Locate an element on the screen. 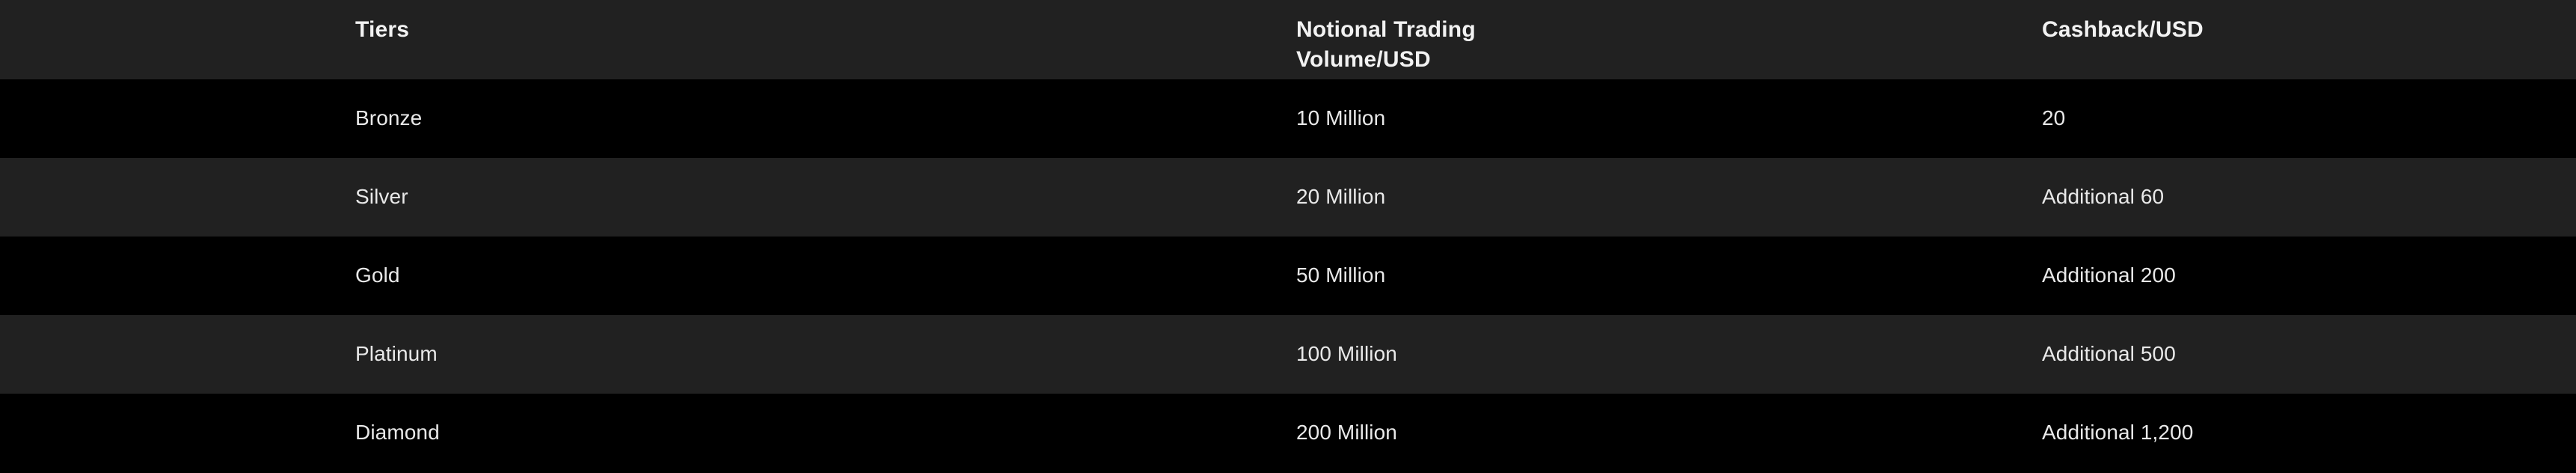 This screenshot has width=2576, height=473. tier-name: Silver is located at coordinates (381, 197).